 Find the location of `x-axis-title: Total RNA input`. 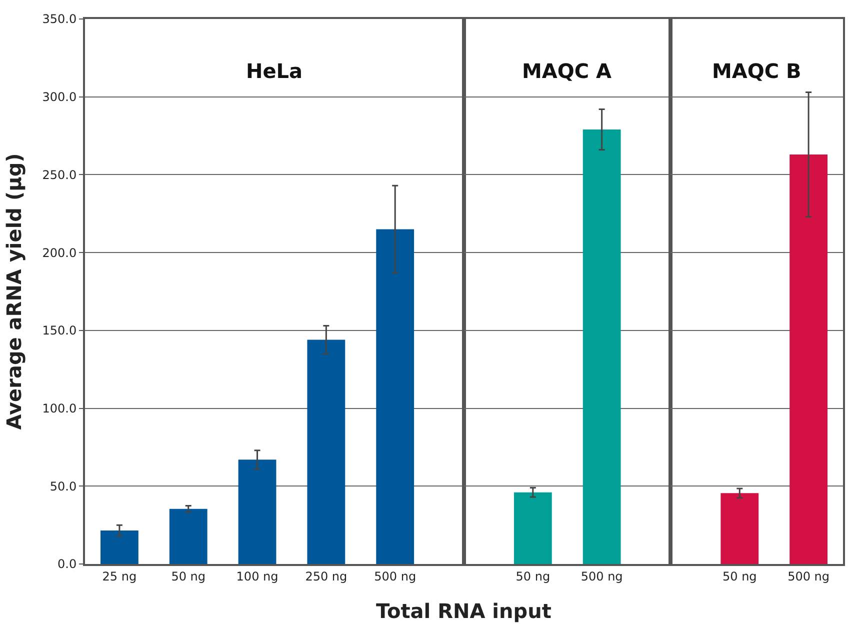

x-axis-title: Total RNA input is located at coordinates (464, 611).